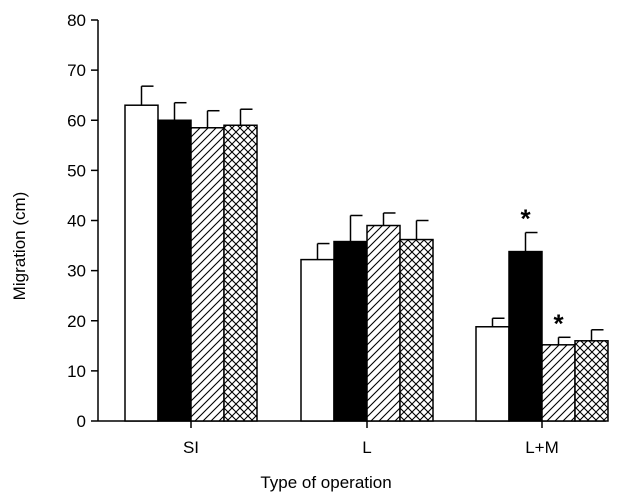 The width and height of the screenshot is (620, 494). I want to click on y-tick-label: 30, so click(76, 271).